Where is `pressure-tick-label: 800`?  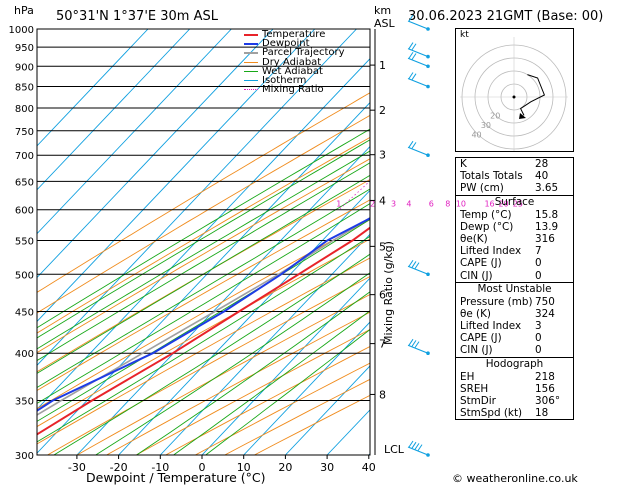 pressure-tick-label: 800 is located at coordinates (24, 109).